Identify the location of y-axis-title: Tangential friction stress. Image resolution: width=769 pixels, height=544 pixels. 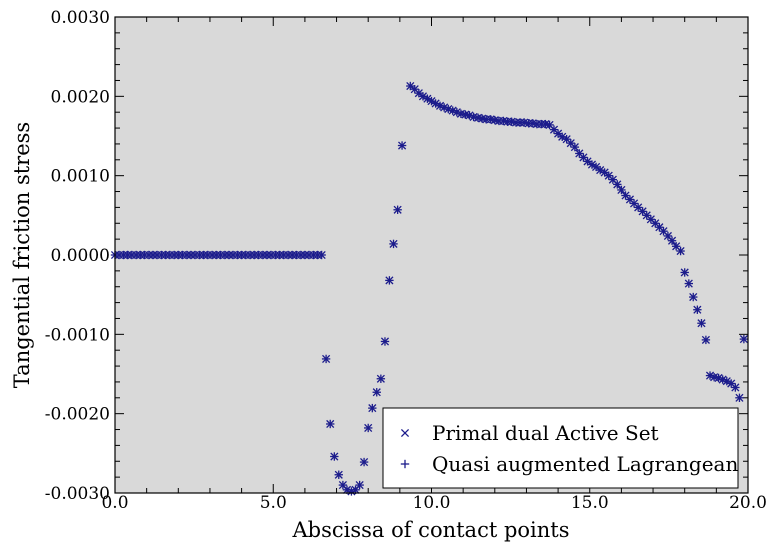
(22, 255).